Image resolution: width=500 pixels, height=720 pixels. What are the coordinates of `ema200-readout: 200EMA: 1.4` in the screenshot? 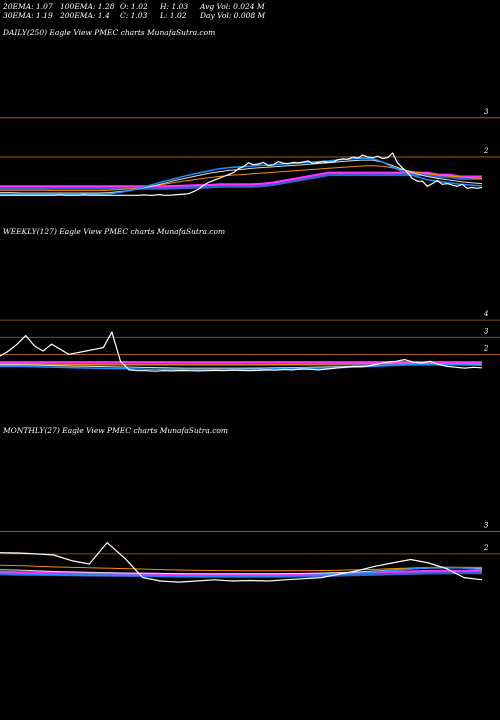 It's located at (85, 15).